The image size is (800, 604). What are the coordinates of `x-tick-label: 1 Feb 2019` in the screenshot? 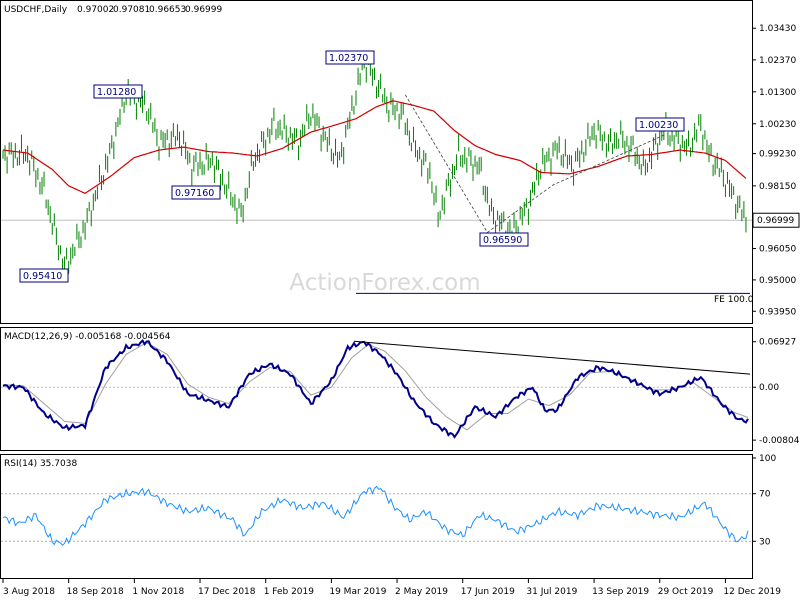 It's located at (289, 592).